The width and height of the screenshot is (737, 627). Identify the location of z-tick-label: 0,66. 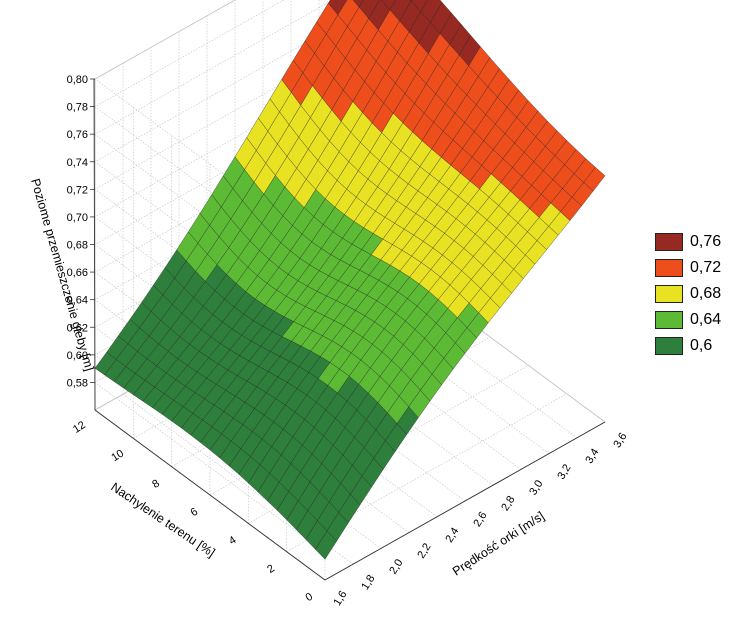
(77, 273).